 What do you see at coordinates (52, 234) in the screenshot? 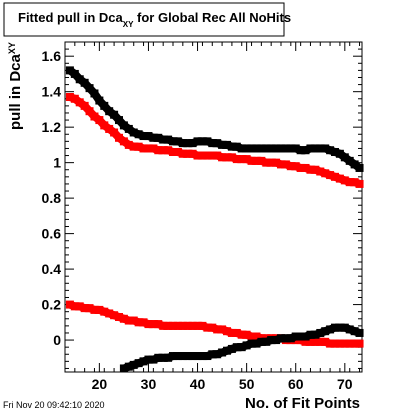
I see `y-tick-label: 0.6` at bounding box center [52, 234].